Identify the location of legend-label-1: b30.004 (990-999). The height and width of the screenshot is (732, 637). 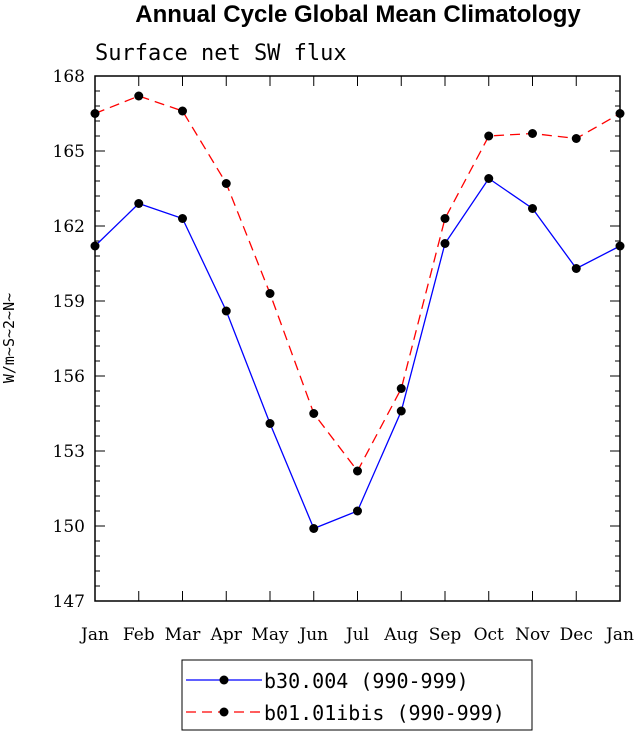
(366, 681).